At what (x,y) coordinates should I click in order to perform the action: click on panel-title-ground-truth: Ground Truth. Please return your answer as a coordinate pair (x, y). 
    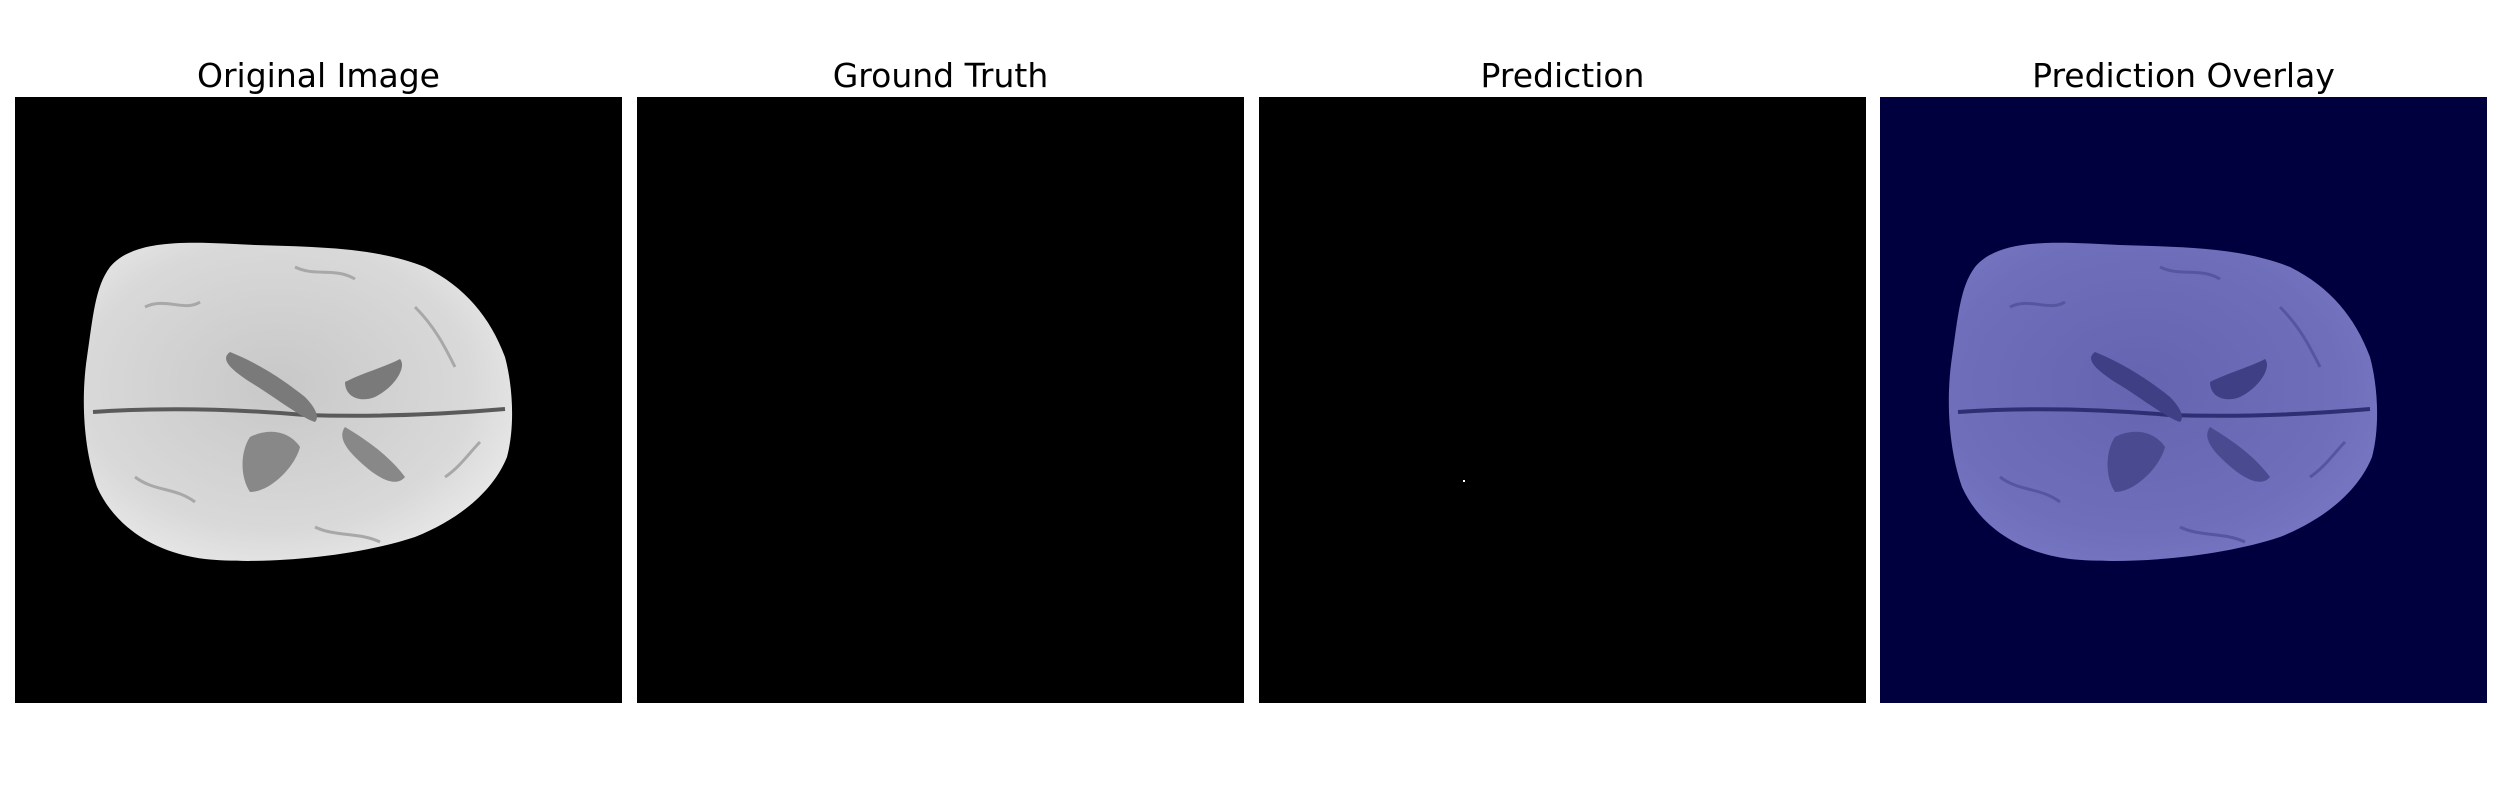
    Looking at the image, I should click on (940, 75).